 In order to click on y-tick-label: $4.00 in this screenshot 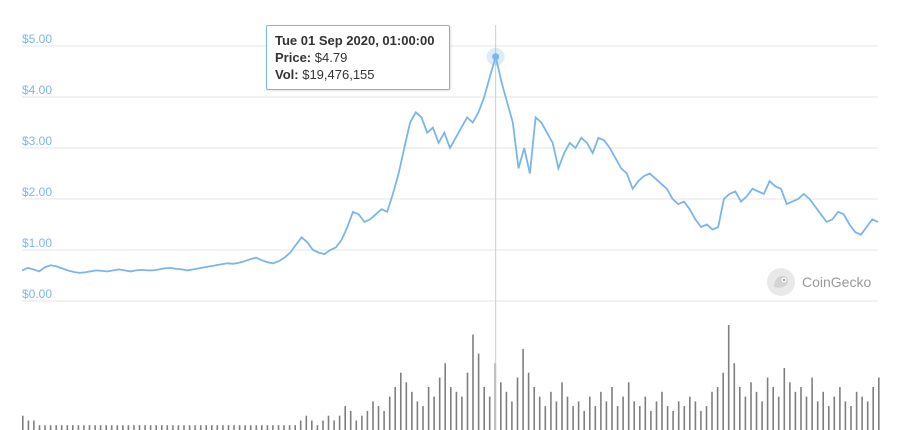, I will do `click(37, 90)`.